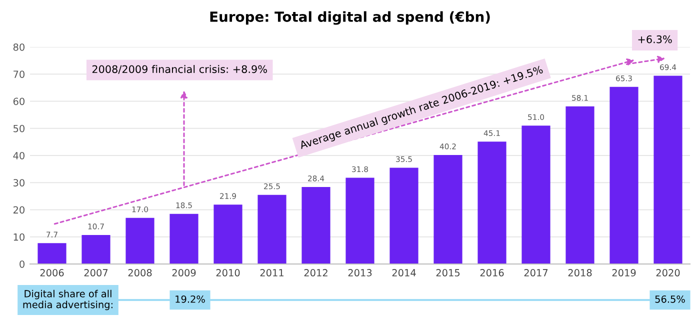 This screenshot has height=323, width=700. Describe the element at coordinates (18, 102) in the screenshot. I see `y-tick-label: 60` at that location.